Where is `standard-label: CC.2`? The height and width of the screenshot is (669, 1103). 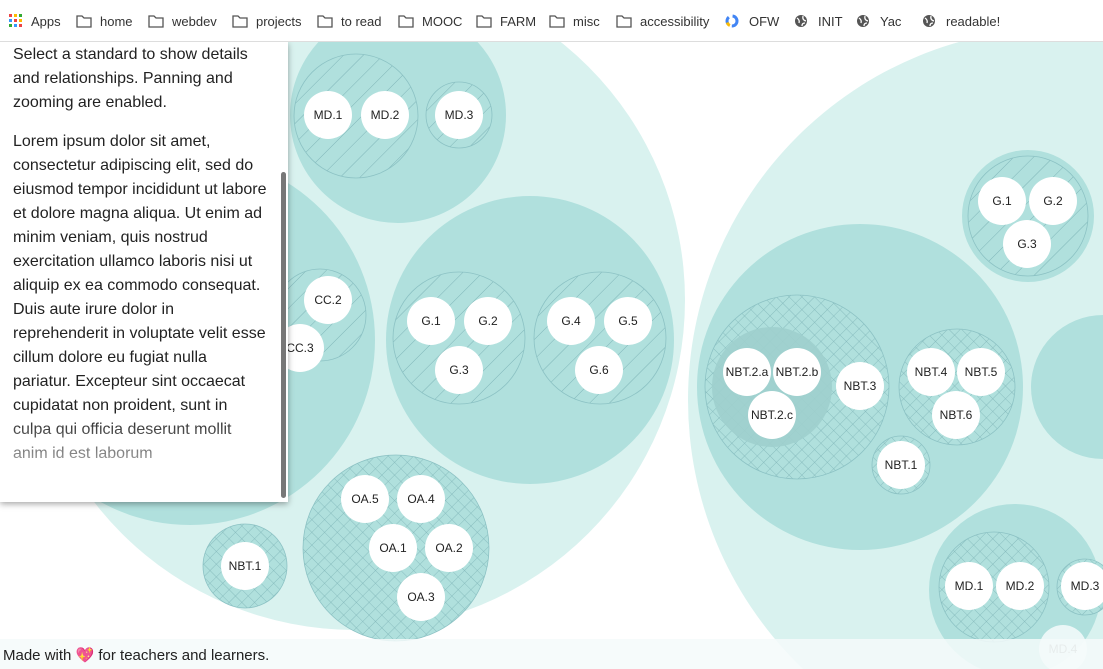
standard-label: CC.2 is located at coordinates (328, 300).